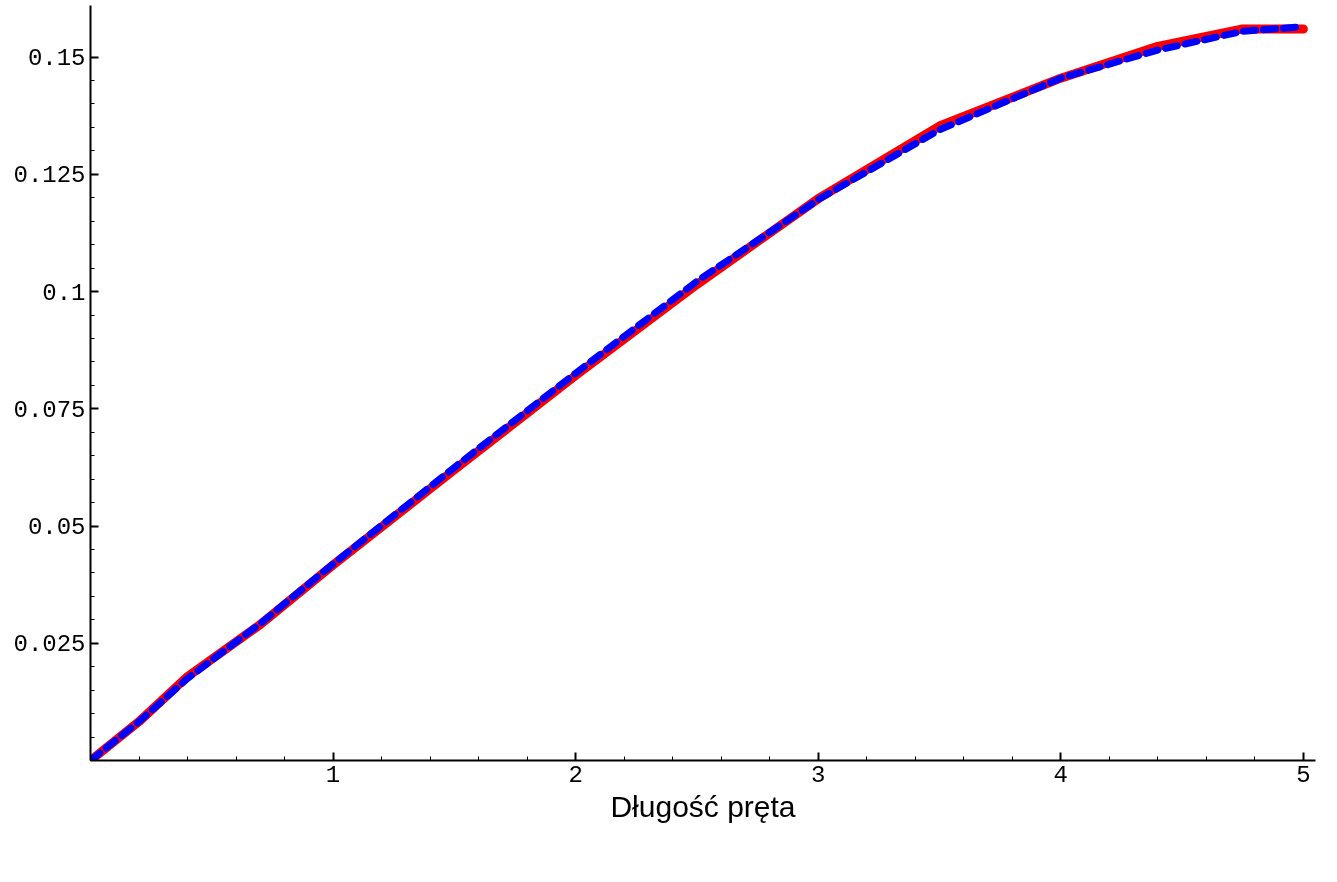 The height and width of the screenshot is (882, 1337). Describe the element at coordinates (818, 775) in the screenshot. I see `x-tick-label: 3` at that location.